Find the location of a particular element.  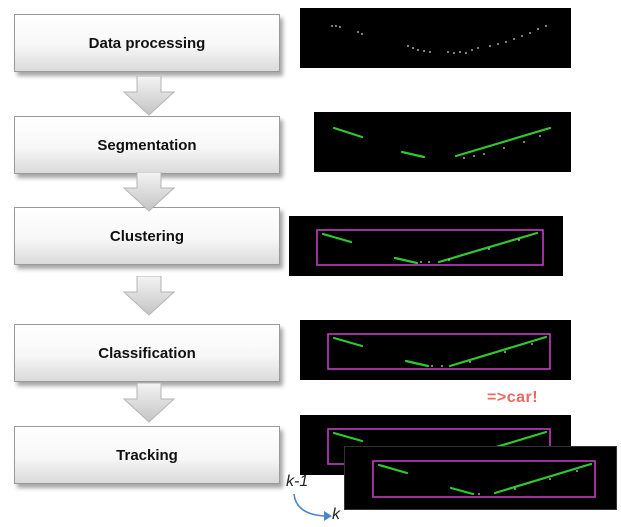

panel-tracking-current is located at coordinates (480, 478).